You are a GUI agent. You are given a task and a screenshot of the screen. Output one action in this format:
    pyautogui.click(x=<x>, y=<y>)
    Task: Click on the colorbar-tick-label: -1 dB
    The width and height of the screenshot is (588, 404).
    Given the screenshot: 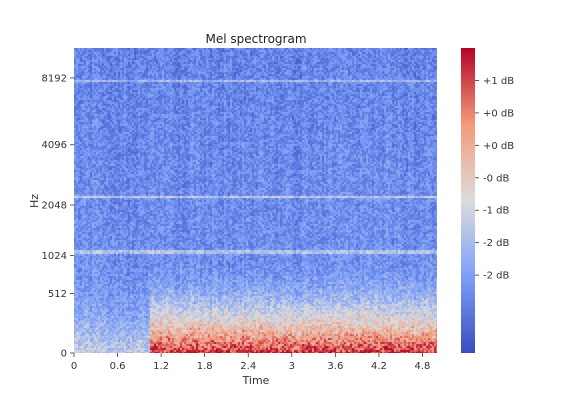 What is the action you would take?
    pyautogui.click(x=496, y=211)
    